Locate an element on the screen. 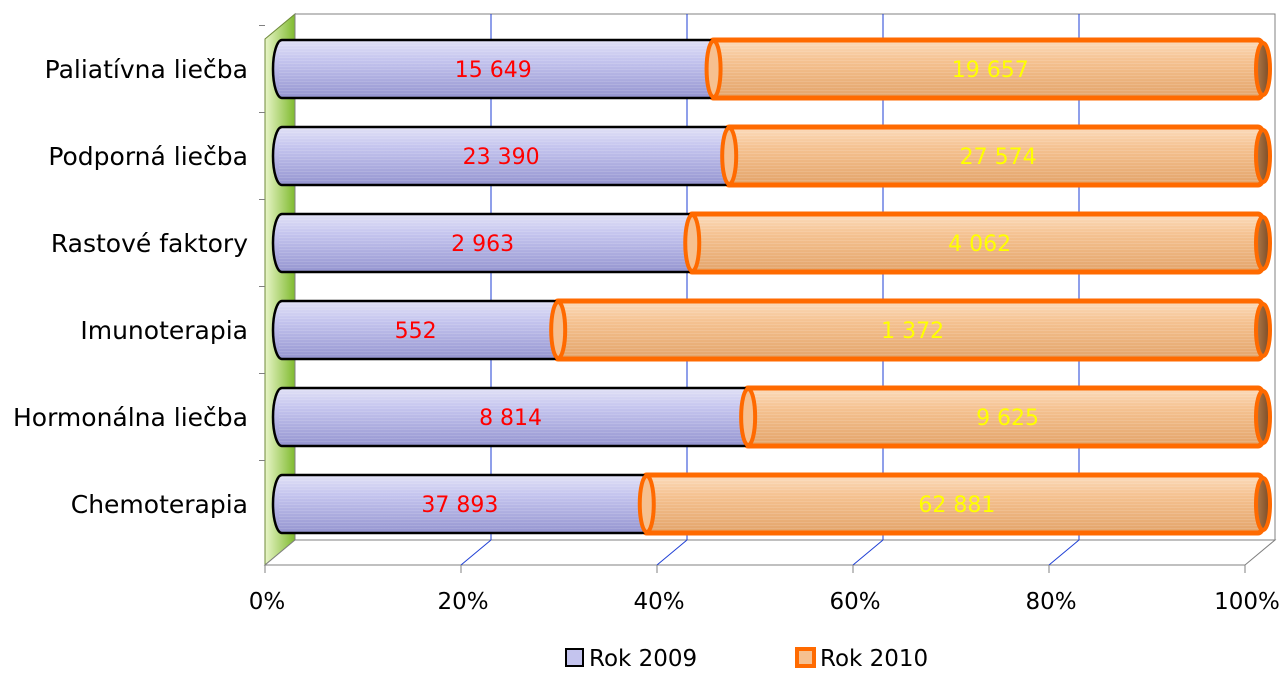 The width and height of the screenshot is (1284, 694). category-label: Rastové faktory is located at coordinates (149, 243).